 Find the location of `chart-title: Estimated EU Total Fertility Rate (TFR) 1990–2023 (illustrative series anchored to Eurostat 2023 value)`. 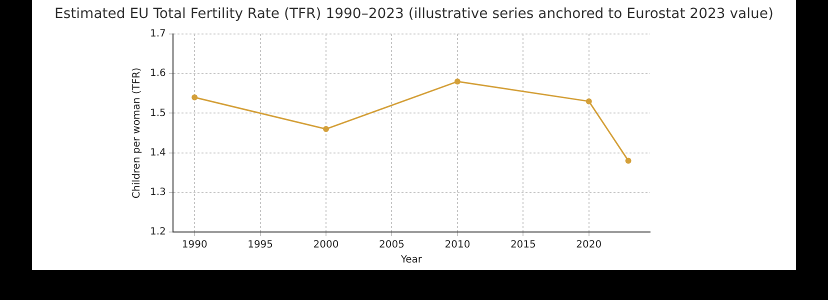

chart-title: Estimated EU Total Fertility Rate (TFR) 1990–2023 (illustrative series anchored to Eurostat 2023 value) is located at coordinates (414, 14).